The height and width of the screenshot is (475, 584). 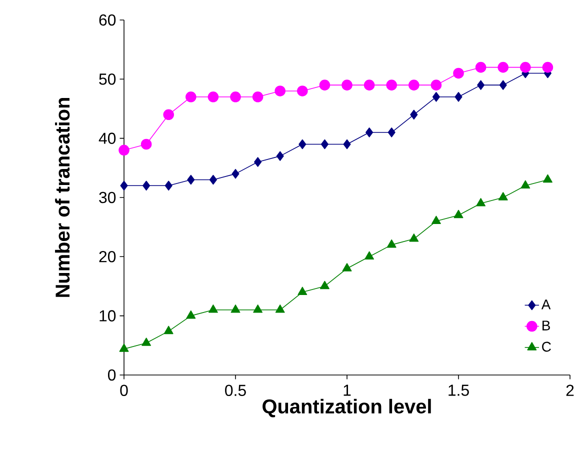 I want to click on x-tick-label: 2, so click(x=570, y=390).